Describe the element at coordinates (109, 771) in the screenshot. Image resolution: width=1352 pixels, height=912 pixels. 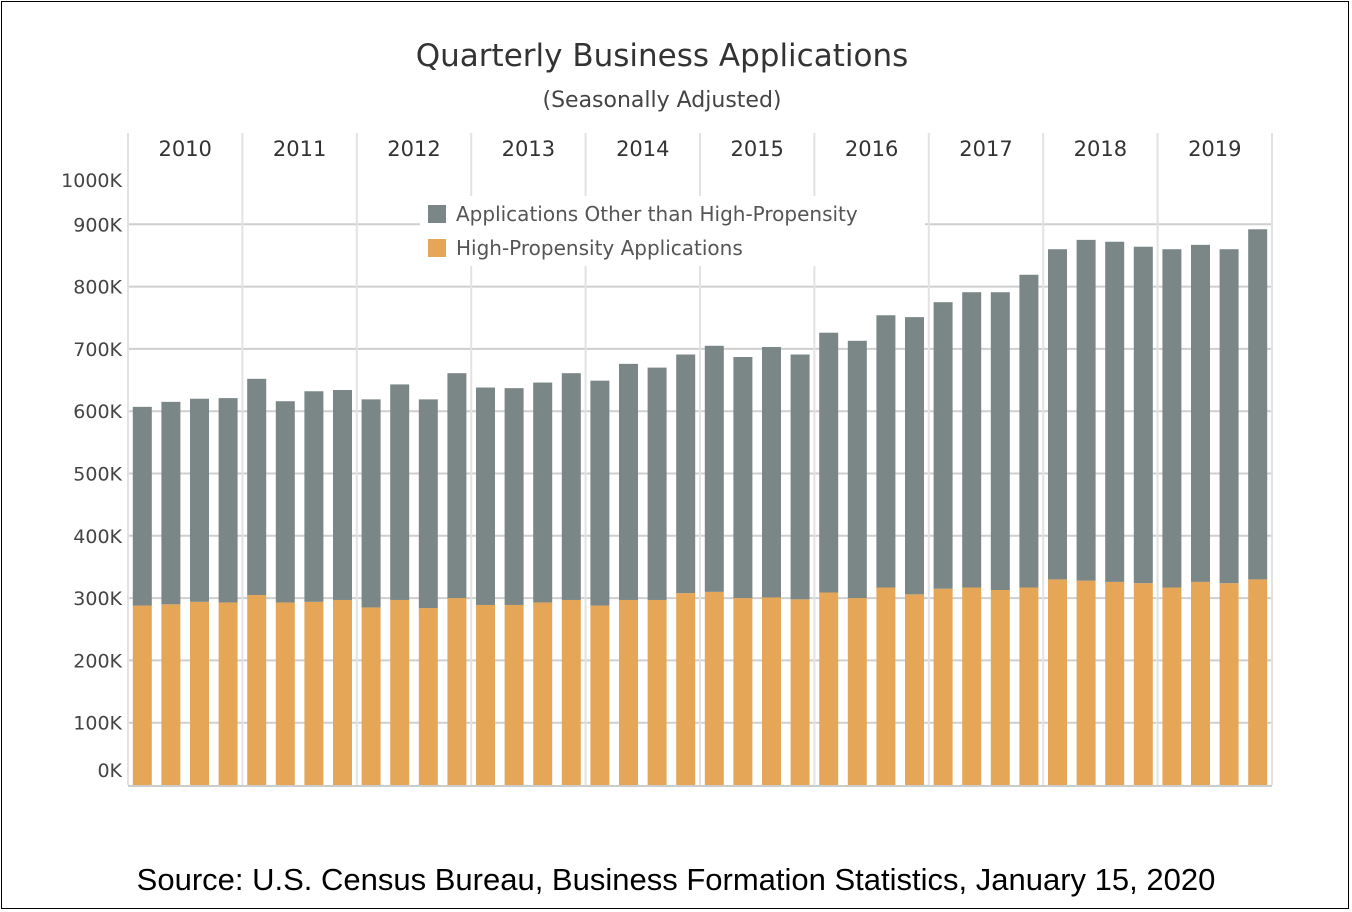
I see `y-tick-label: 0K` at that location.